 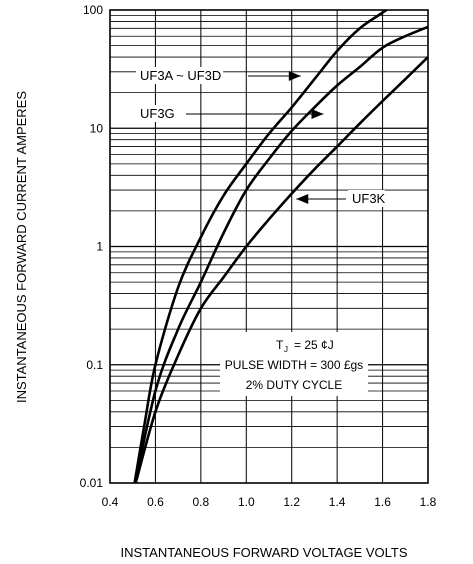 I want to click on conditions-box, so click(x=294, y=364).